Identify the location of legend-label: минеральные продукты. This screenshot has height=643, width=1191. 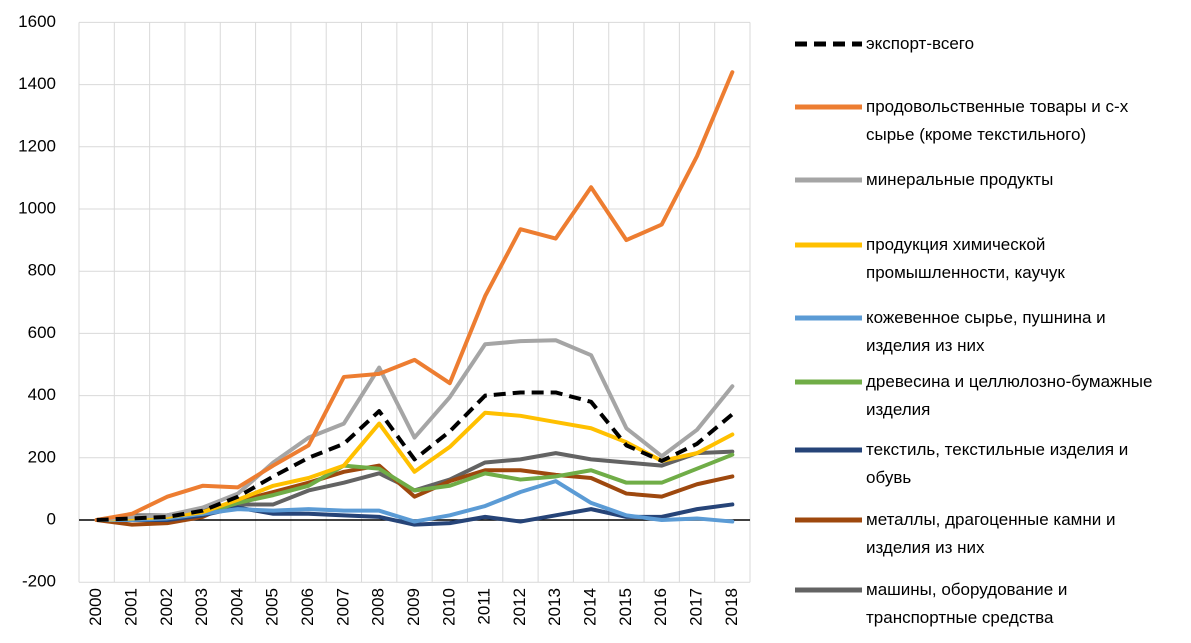
(960, 179).